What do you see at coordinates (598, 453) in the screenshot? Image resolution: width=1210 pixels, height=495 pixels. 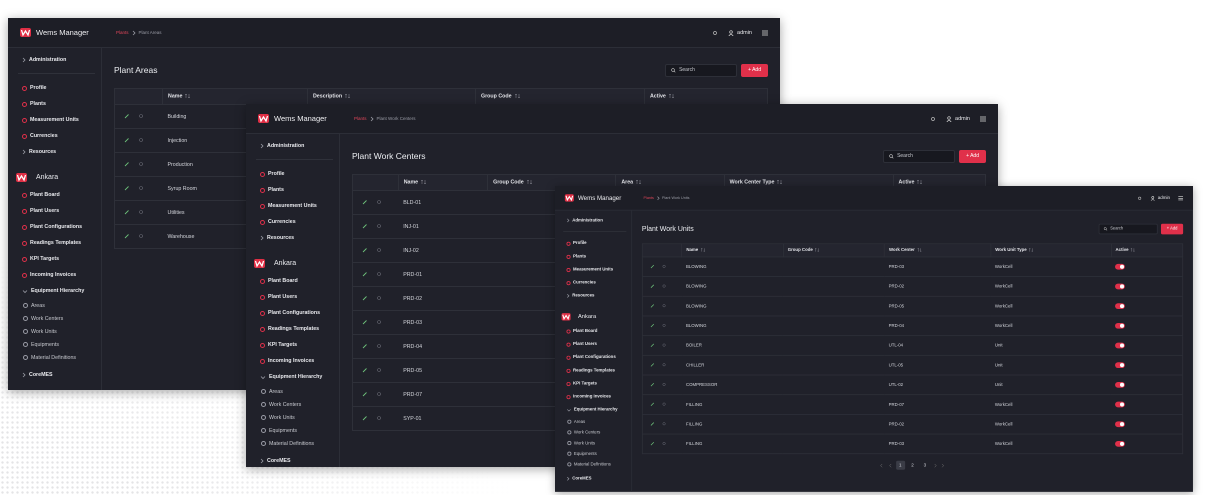 I see `sidebar-item: Equipments` at bounding box center [598, 453].